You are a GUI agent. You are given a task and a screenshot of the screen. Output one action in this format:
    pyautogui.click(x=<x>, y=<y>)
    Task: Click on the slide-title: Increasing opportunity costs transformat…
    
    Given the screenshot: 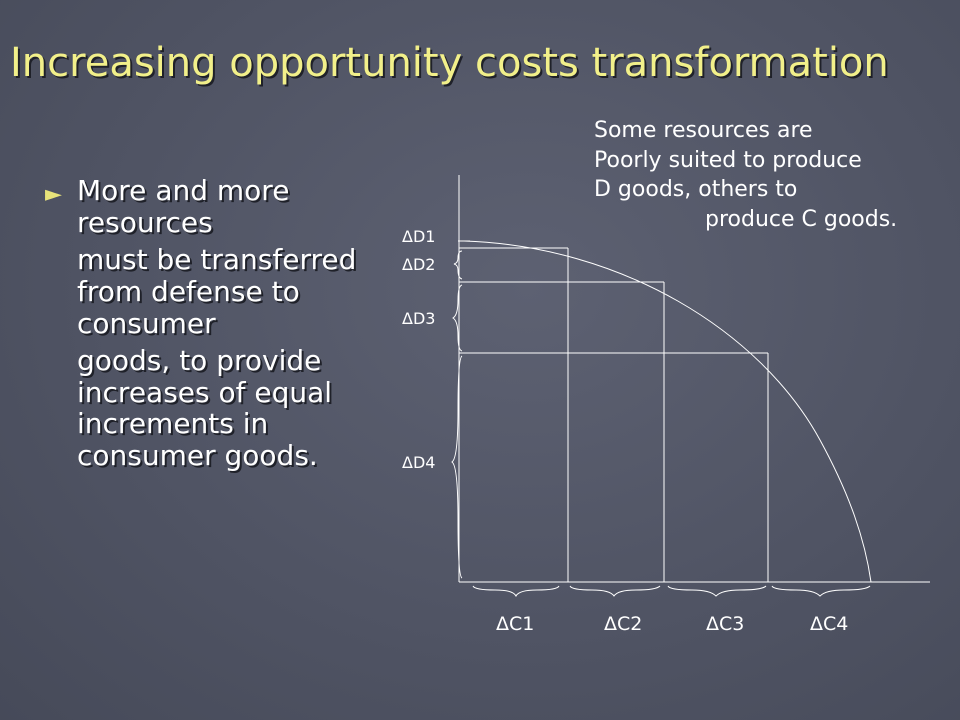 What is the action you would take?
    pyautogui.click(x=449, y=63)
    